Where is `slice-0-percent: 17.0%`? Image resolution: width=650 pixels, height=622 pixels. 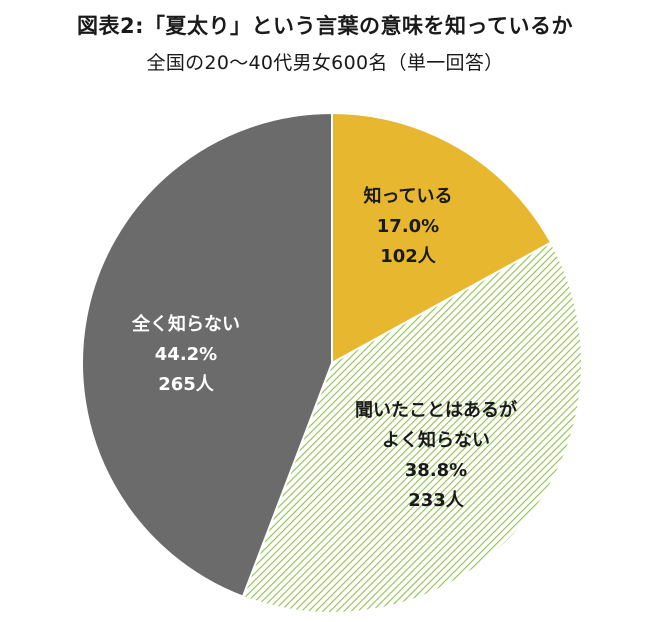
slice-0-percent: 17.0% is located at coordinates (408, 226).